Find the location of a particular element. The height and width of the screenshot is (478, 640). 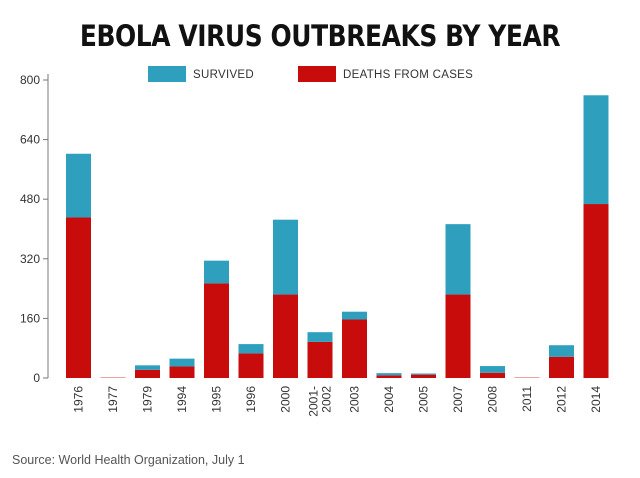

y-tick-label: 0 is located at coordinates (36, 378).